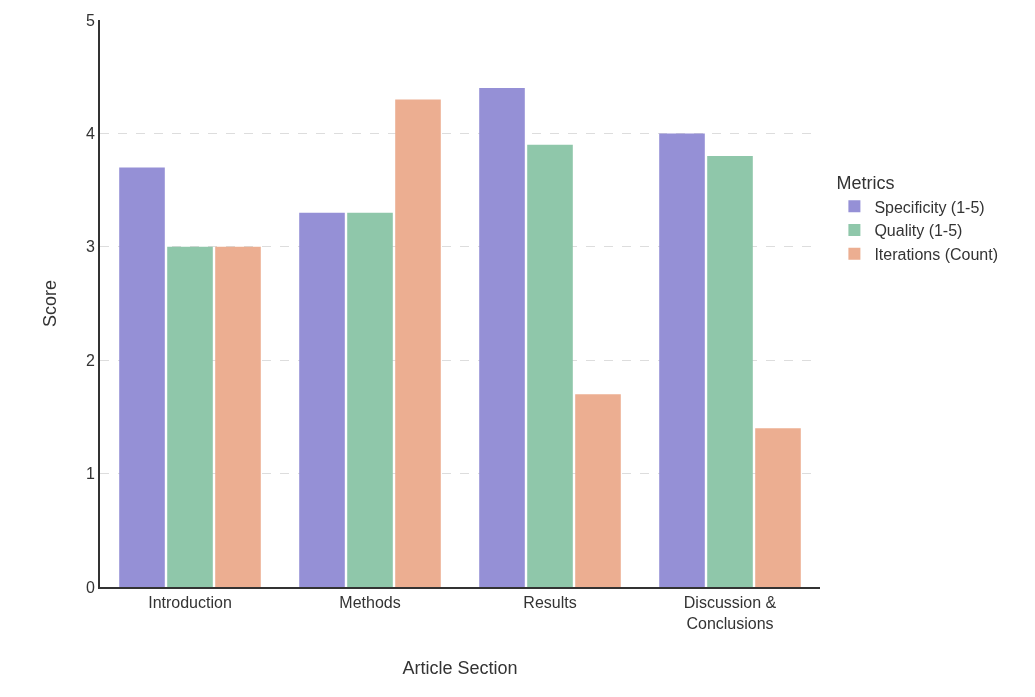  What do you see at coordinates (190, 603) in the screenshot?
I see `x-tick-label: Introduction` at bounding box center [190, 603].